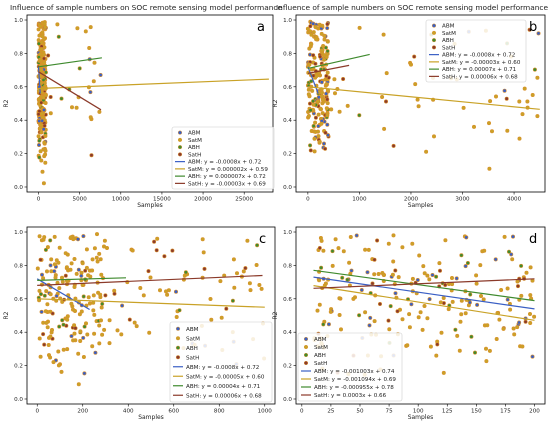  What do you see at coordinates (128, 412) in the screenshot?
I see `x-tick-label: 400` at bounding box center [128, 412].